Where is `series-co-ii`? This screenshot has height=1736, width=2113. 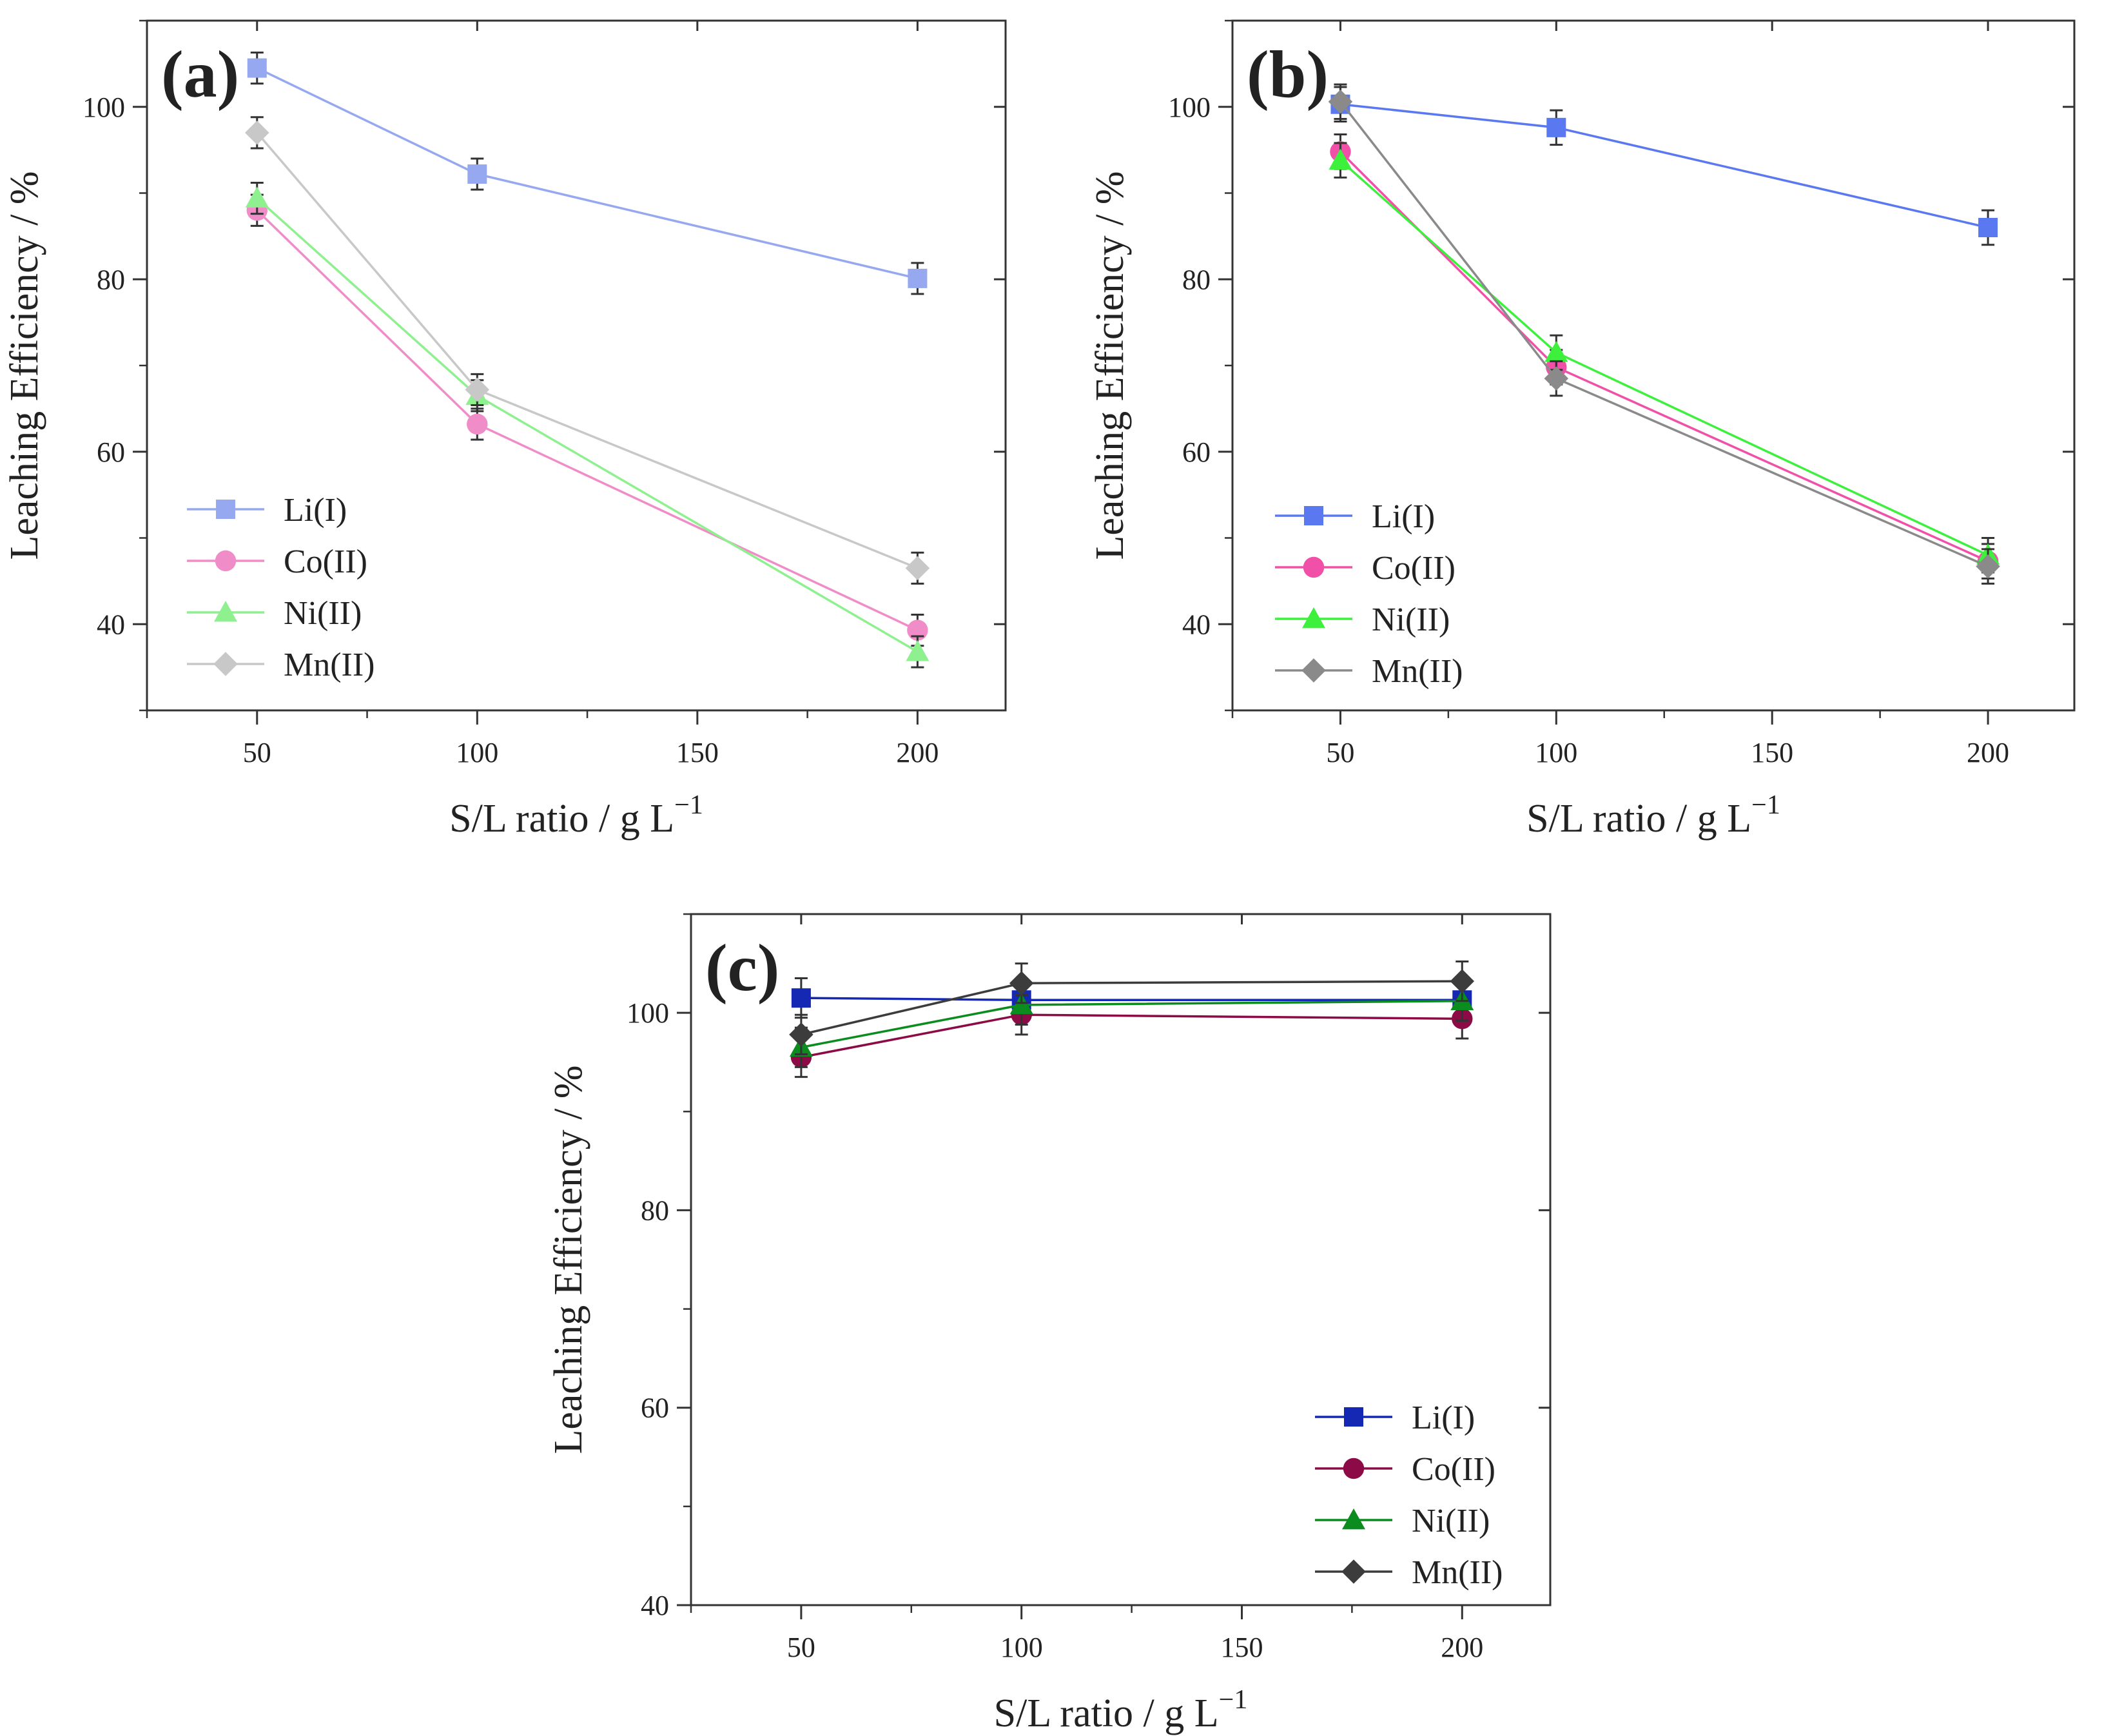
series-co-ii is located at coordinates (1131, 1036).